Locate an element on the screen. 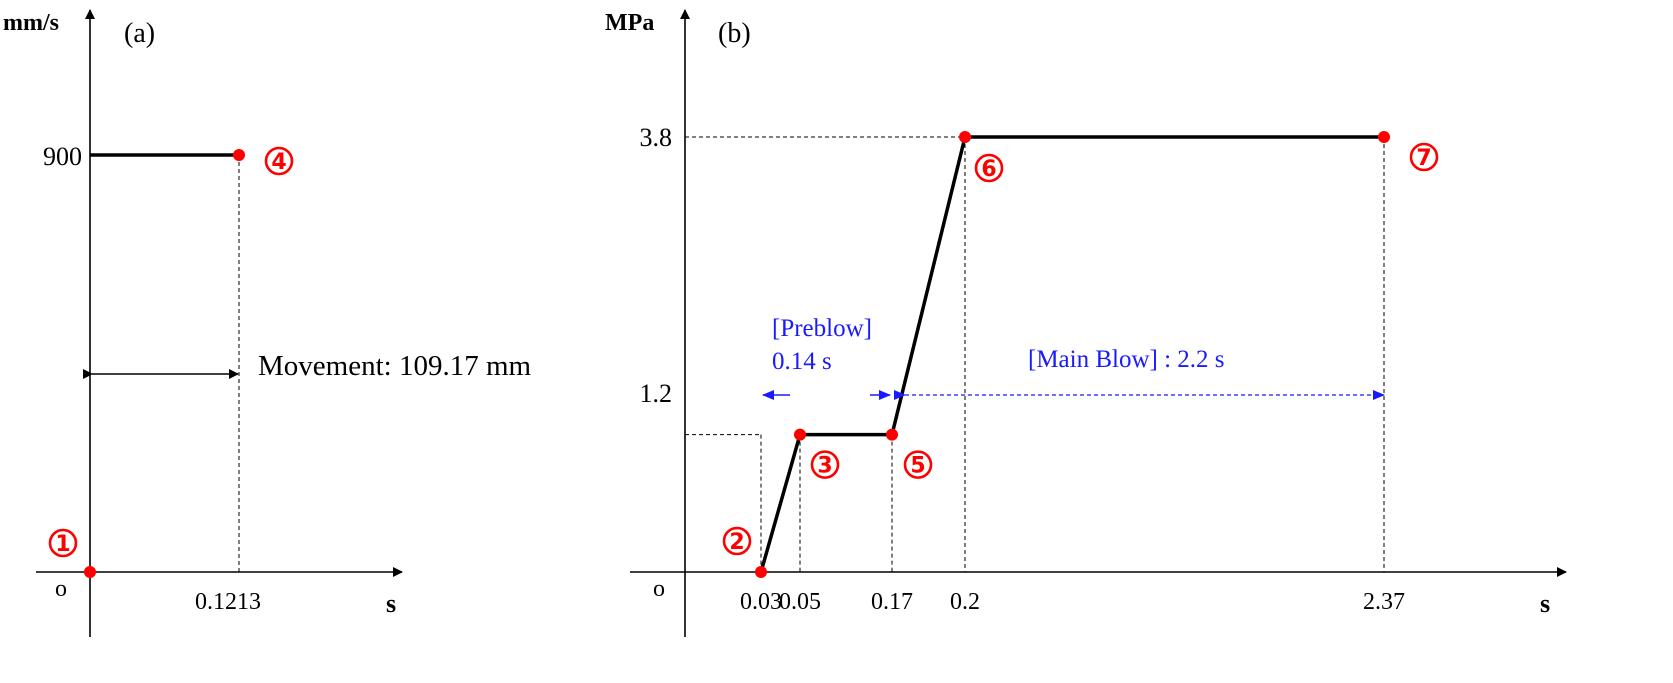 This screenshot has height=683, width=1673. panel-a-label: (a) is located at coordinates (139, 33).